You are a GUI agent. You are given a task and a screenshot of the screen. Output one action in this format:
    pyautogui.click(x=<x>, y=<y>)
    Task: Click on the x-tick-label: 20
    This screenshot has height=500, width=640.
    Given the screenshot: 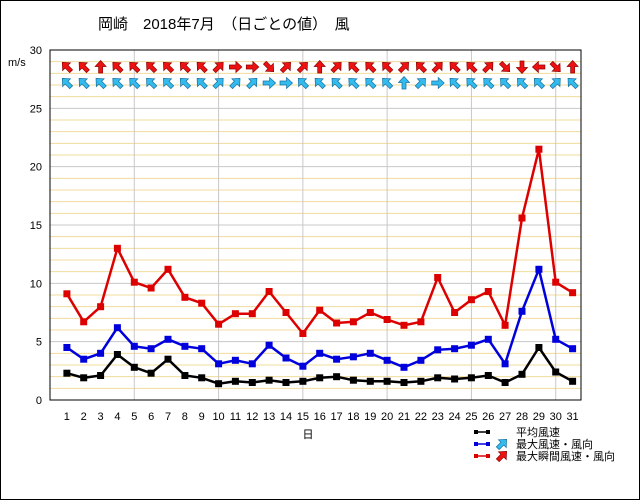 What is the action you would take?
    pyautogui.click(x=387, y=417)
    